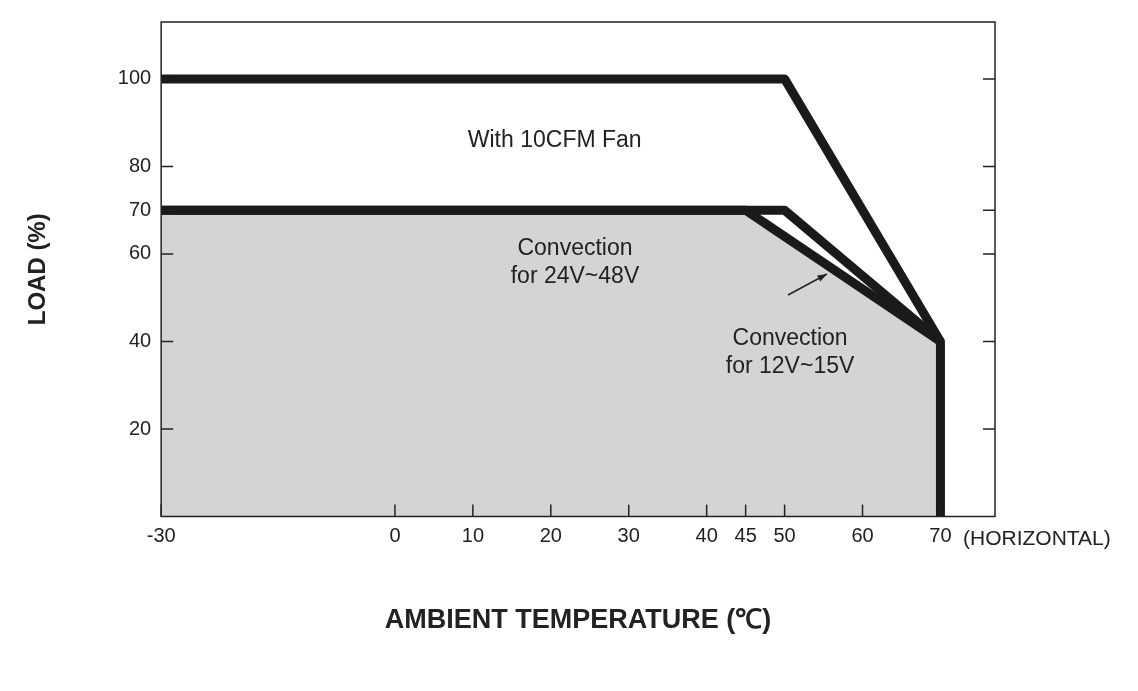 Image resolution: width=1138 pixels, height=691 pixels. What do you see at coordinates (790, 350) in the screenshot?
I see `series-label: Convection for 12V~15V` at bounding box center [790, 350].